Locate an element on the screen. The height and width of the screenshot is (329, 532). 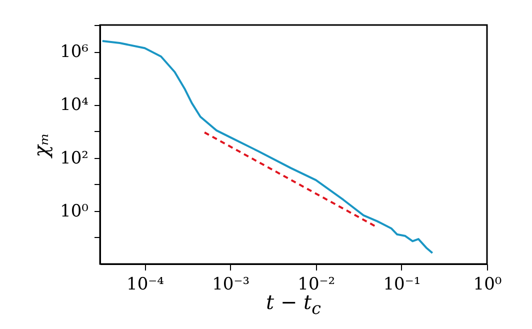
y-tick-label: 10⁴ is located at coordinates (74, 105).